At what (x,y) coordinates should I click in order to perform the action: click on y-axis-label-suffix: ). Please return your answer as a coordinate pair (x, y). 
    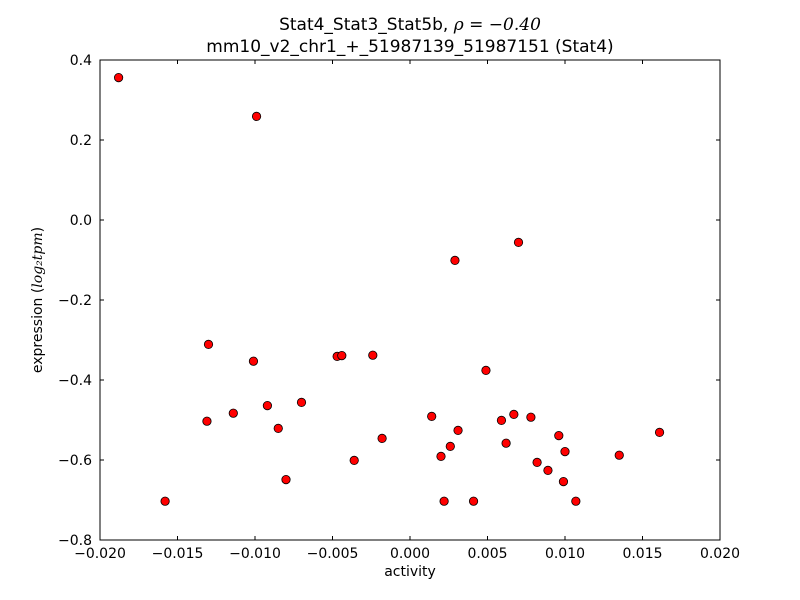
    Looking at the image, I should click on (38, 229).